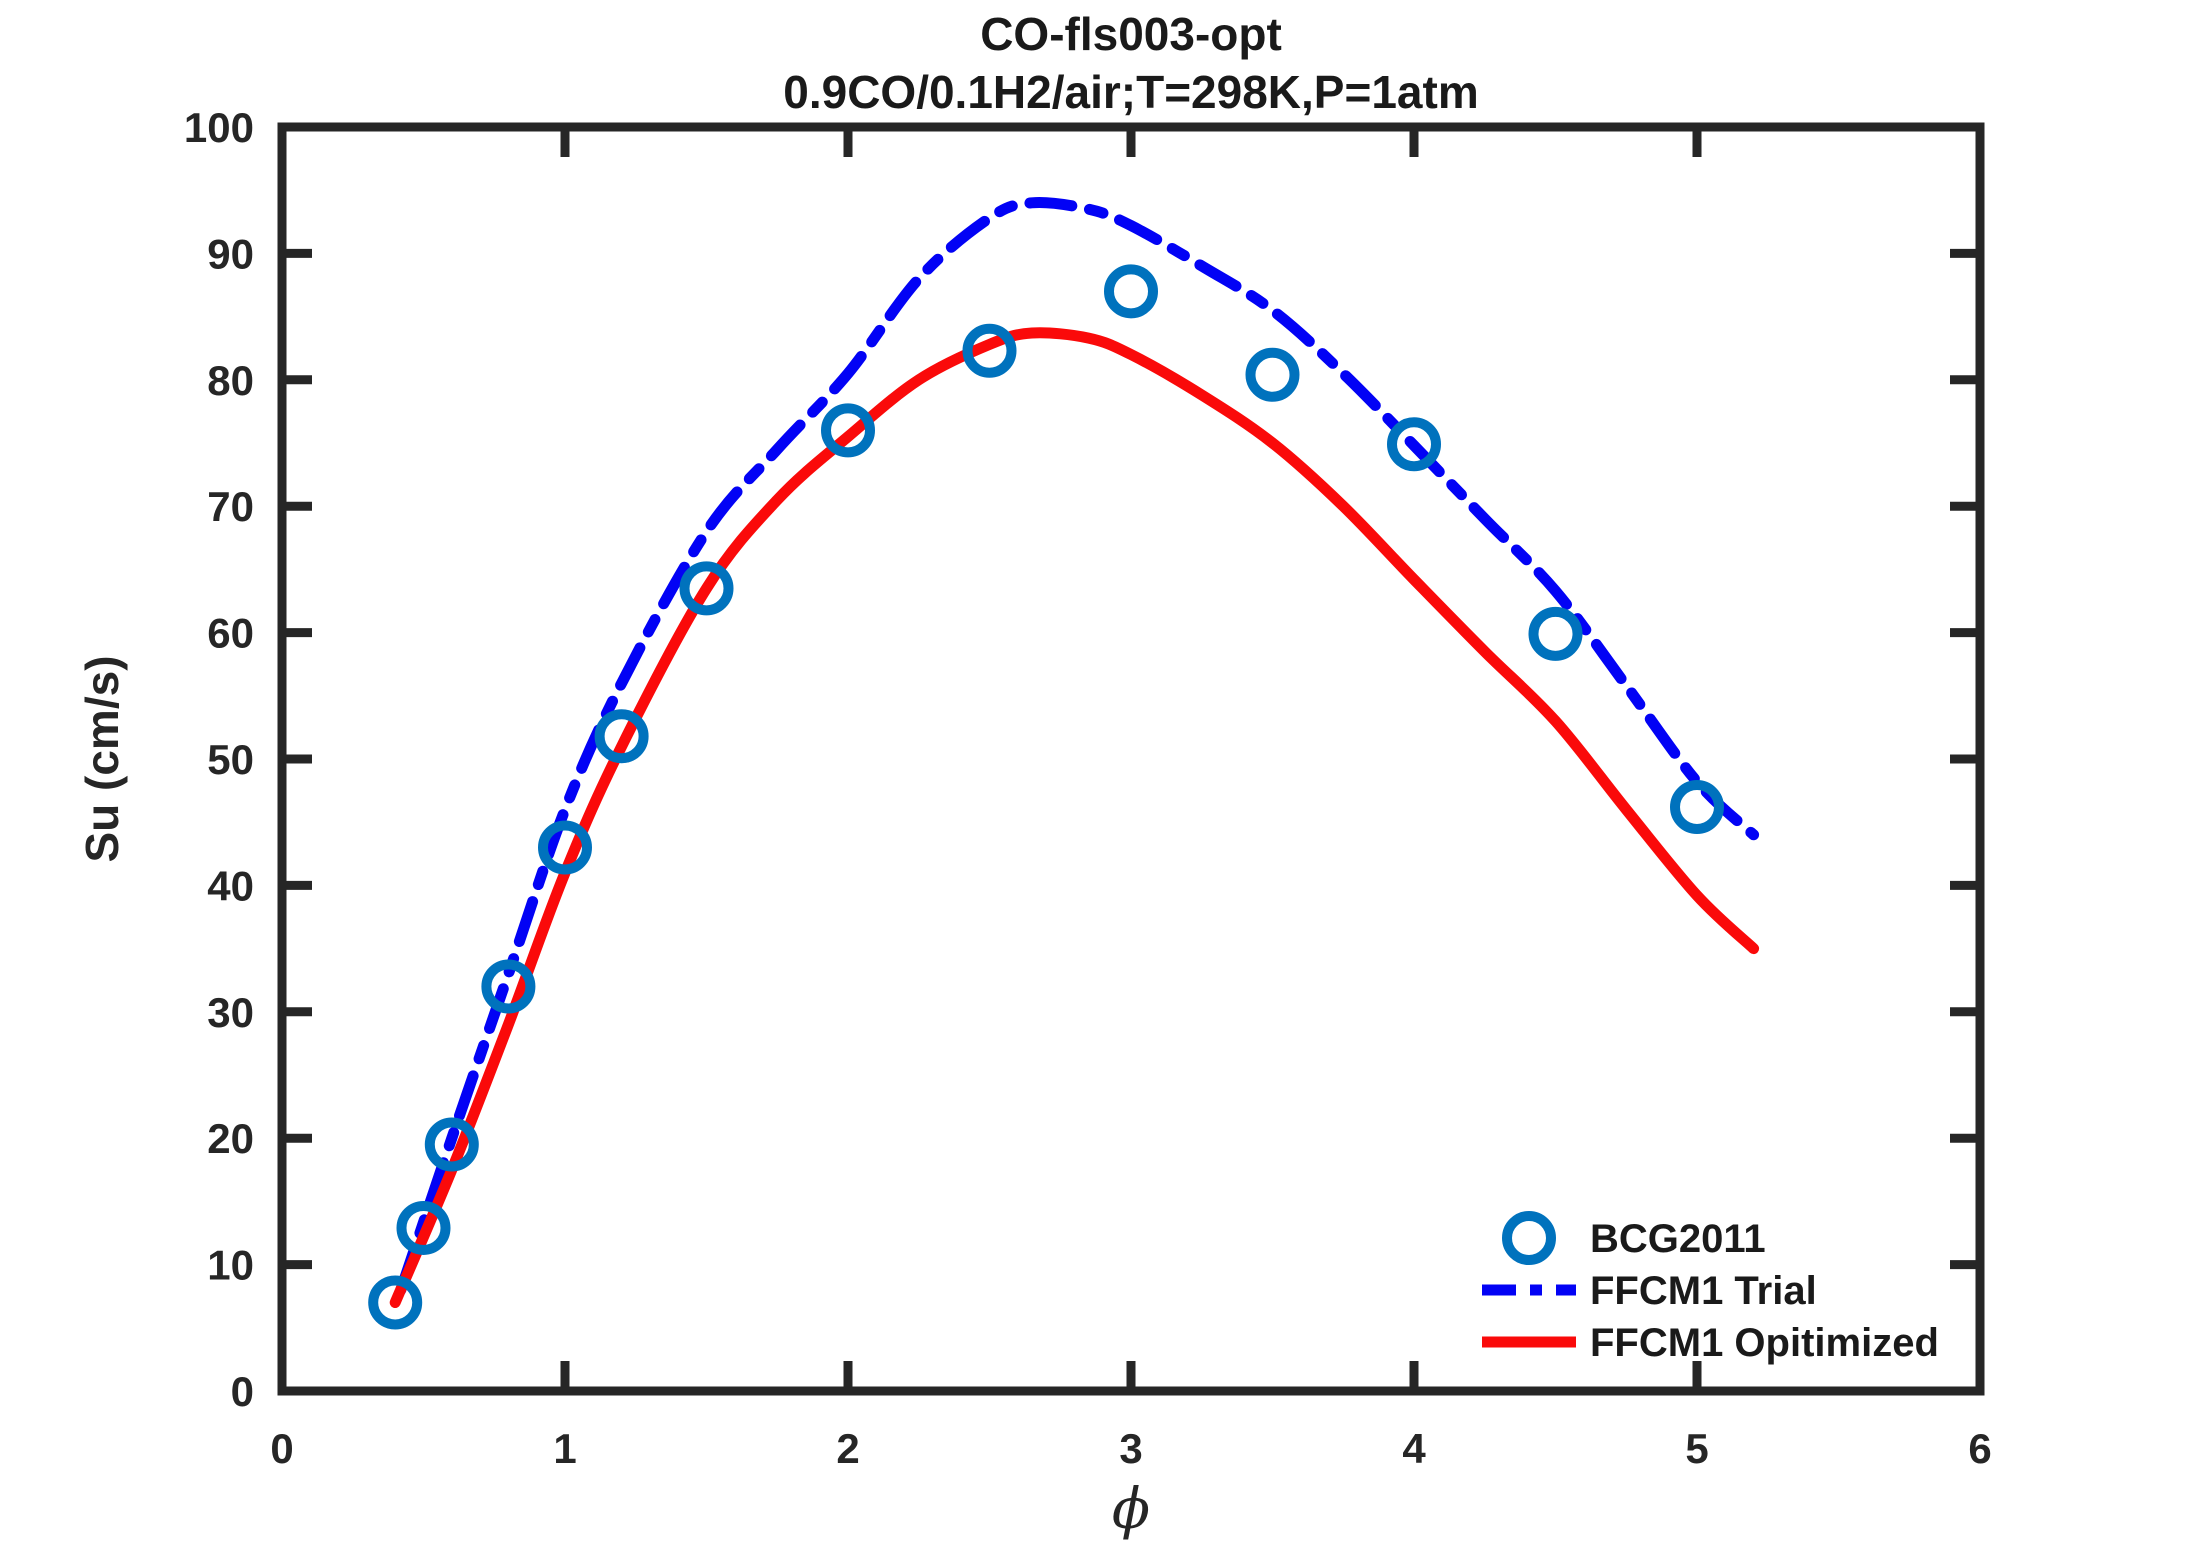  I want to click on legend-label-ffcm1-opitimized: FFCM1 Opitimized, so click(1764, 1343).